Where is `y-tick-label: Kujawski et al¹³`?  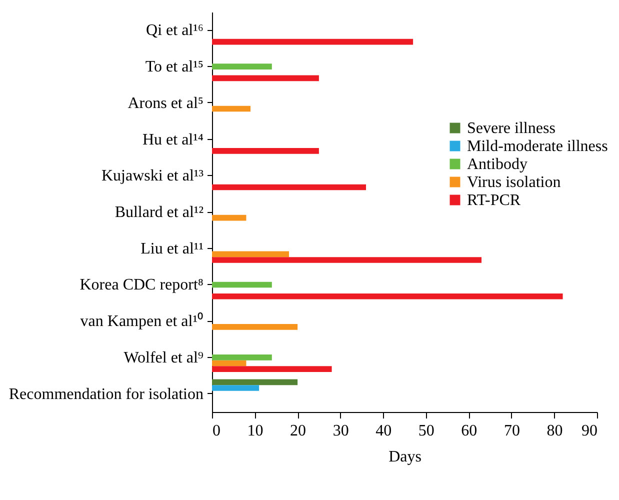
y-tick-label: Kujawski et al¹³ is located at coordinates (152, 176).